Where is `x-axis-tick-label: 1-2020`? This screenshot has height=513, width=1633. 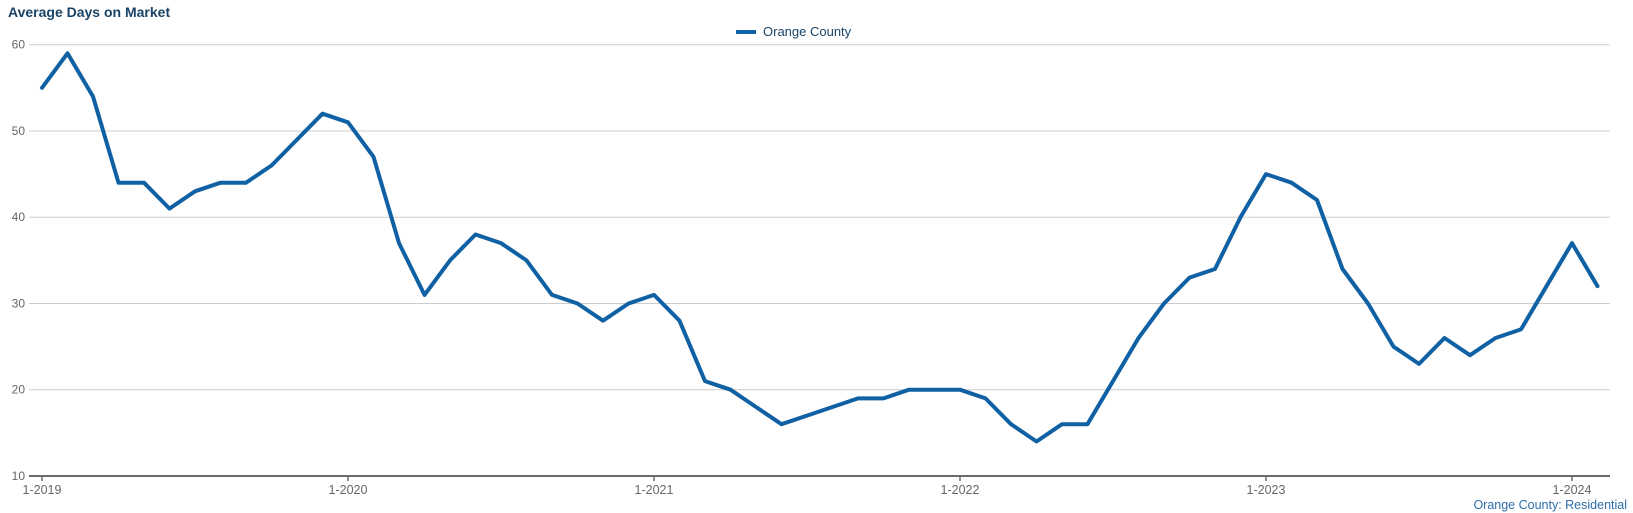
x-axis-tick-label: 1-2020 is located at coordinates (348, 490).